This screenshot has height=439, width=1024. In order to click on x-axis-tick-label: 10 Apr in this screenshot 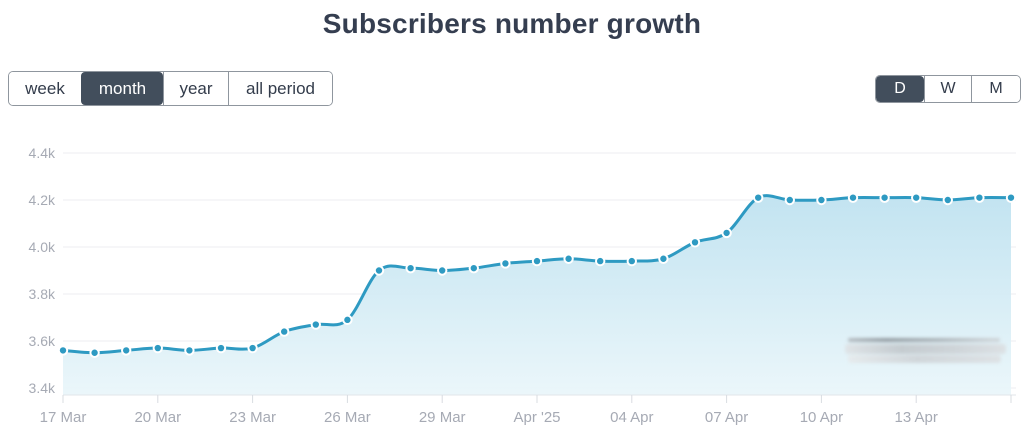, I will do `click(821, 417)`.